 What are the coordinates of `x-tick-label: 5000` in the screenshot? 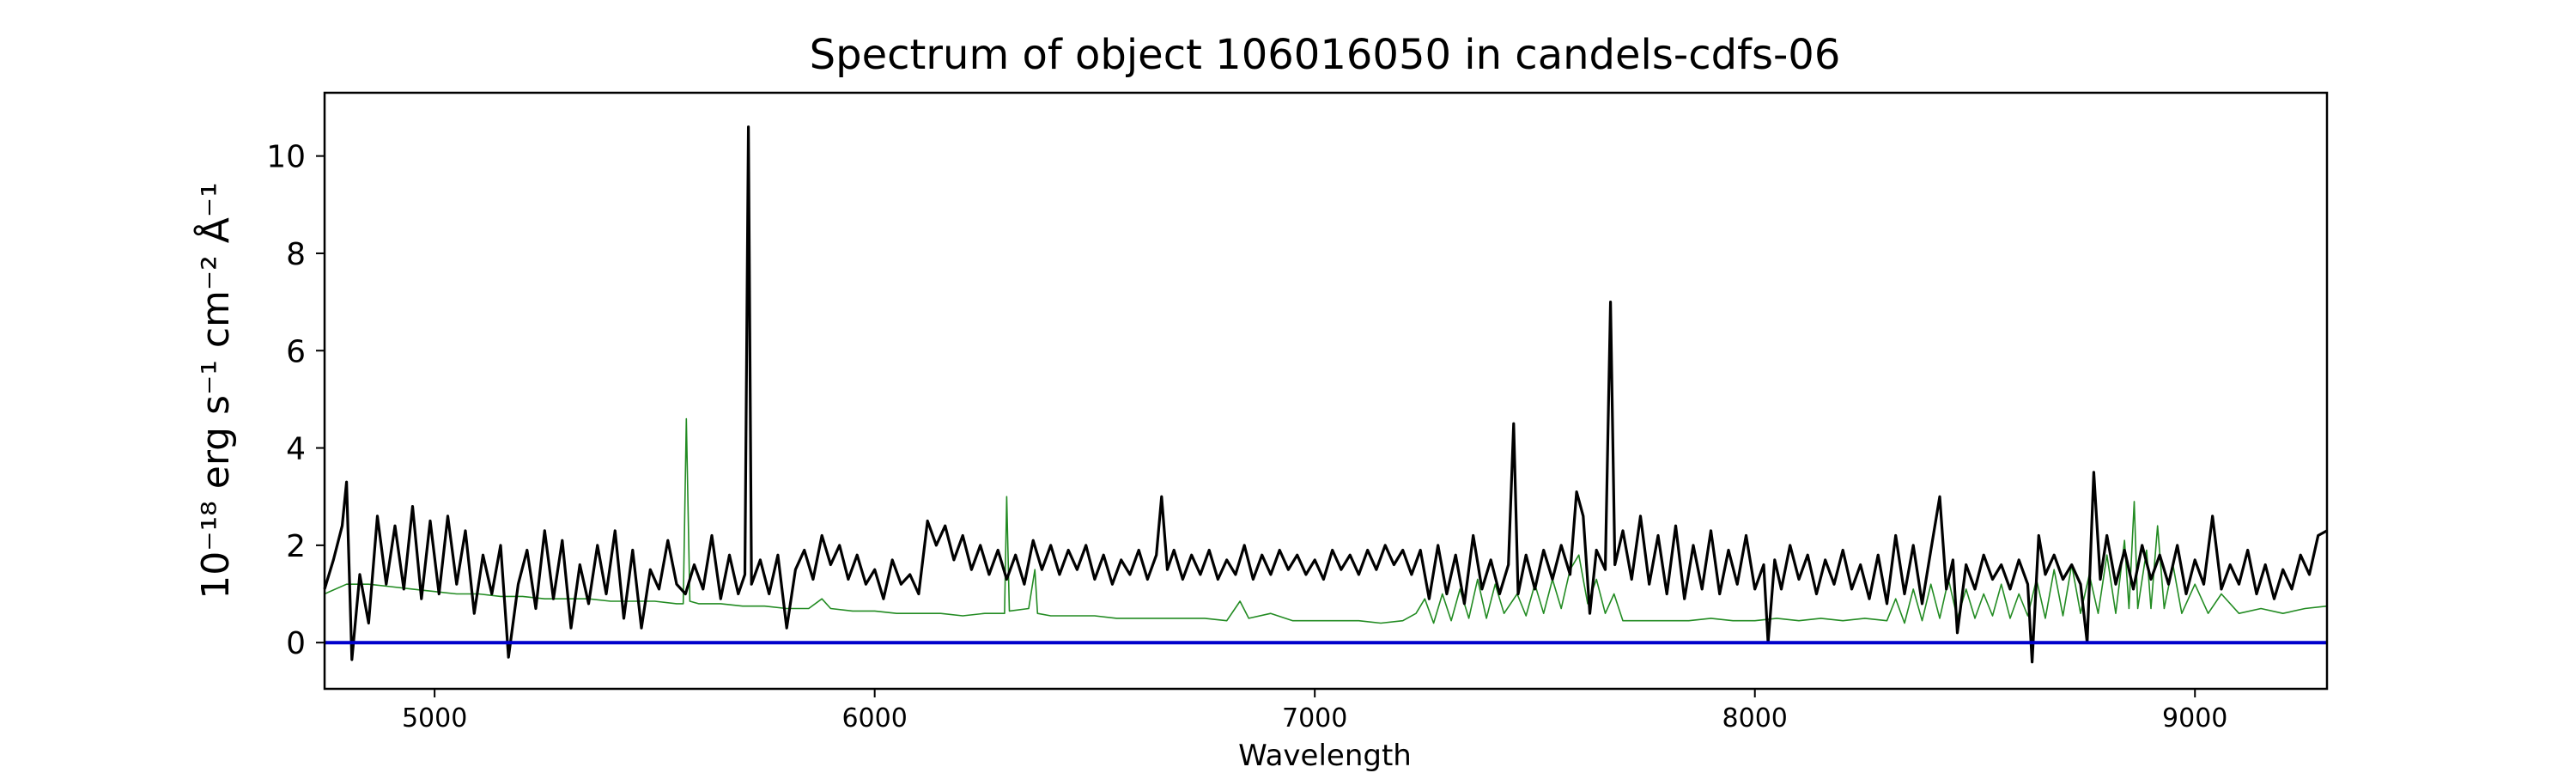 It's located at (434, 718).